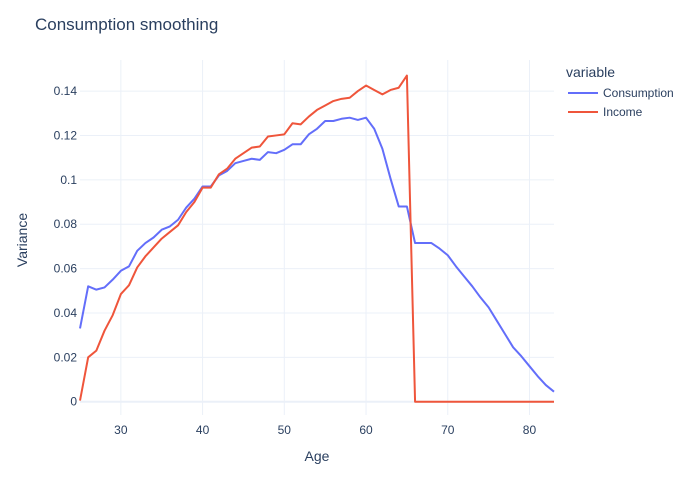 This screenshot has width=700, height=500. Describe the element at coordinates (638, 93) in the screenshot. I see `legend-label: Consumption` at that location.